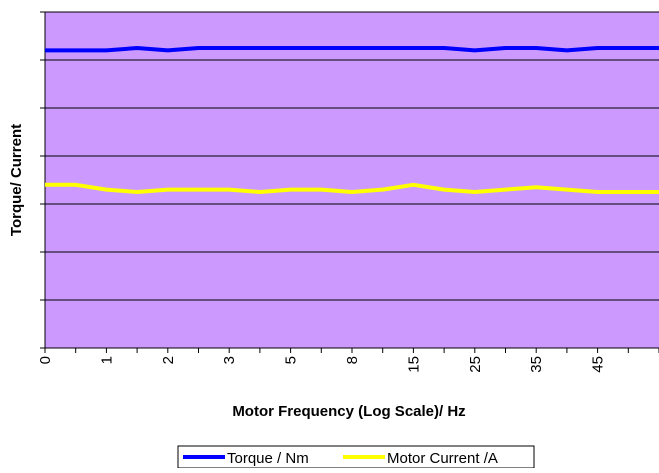  I want to click on y-ticks, so click(42, 180).